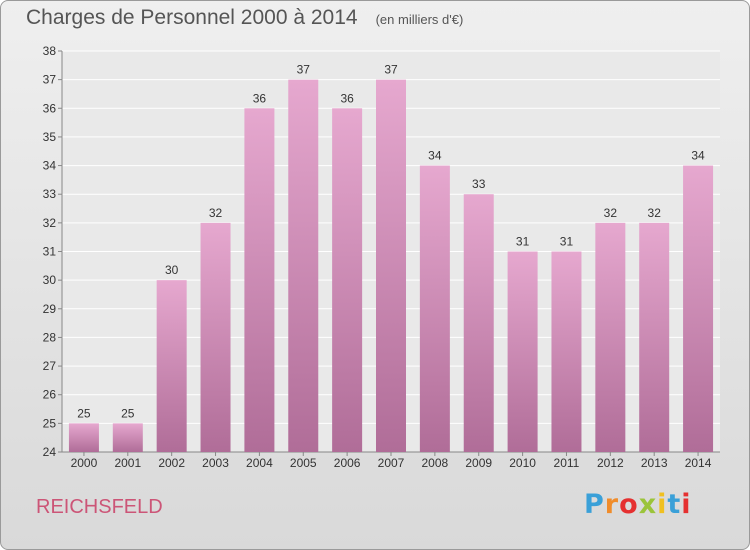 This screenshot has height=550, width=750. Describe the element at coordinates (50, 366) in the screenshot. I see `y-tick-label: 27` at that location.